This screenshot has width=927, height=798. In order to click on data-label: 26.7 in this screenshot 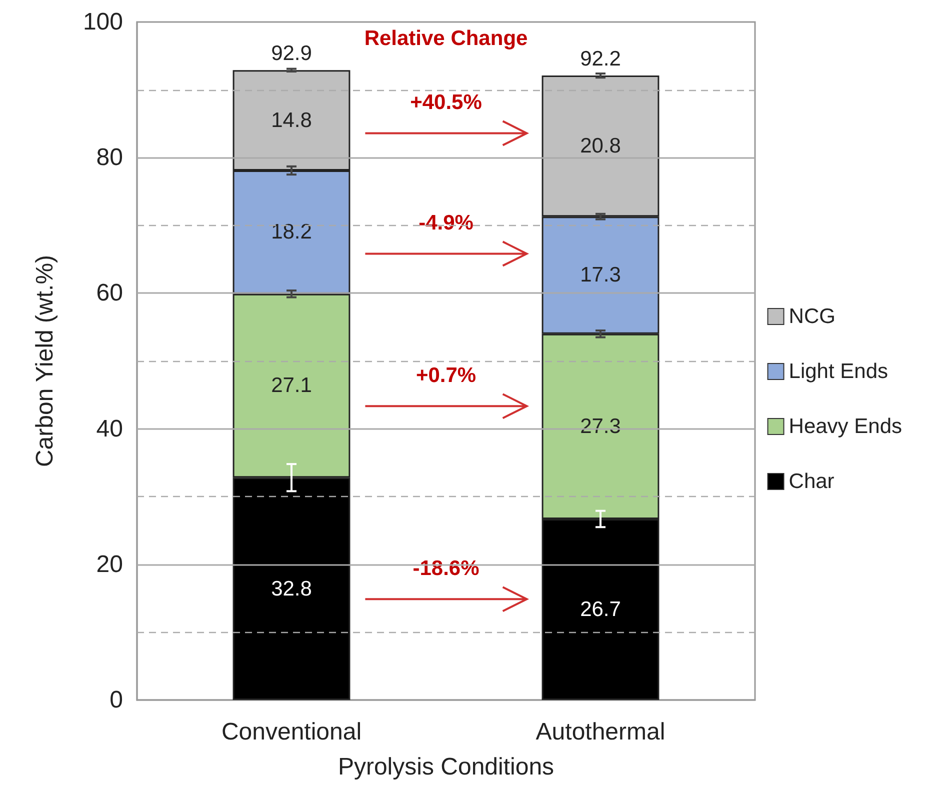, I will do `click(600, 609)`.